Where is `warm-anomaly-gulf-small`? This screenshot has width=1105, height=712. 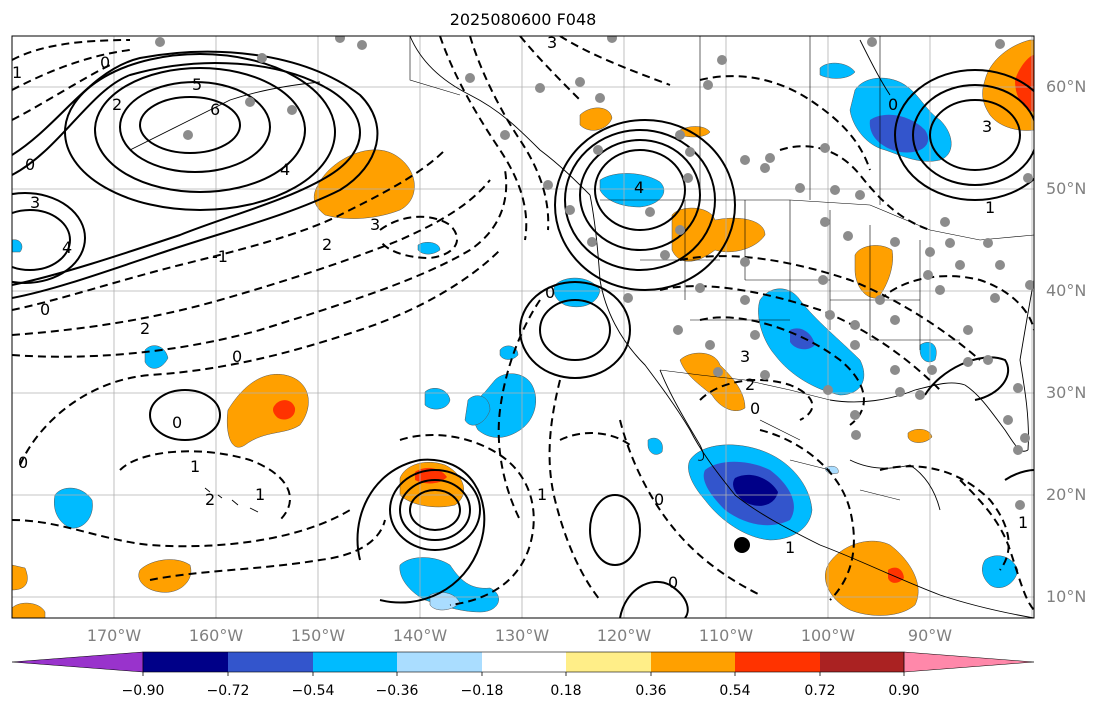
warm-anomaly-gulf-small is located at coordinates (920, 436).